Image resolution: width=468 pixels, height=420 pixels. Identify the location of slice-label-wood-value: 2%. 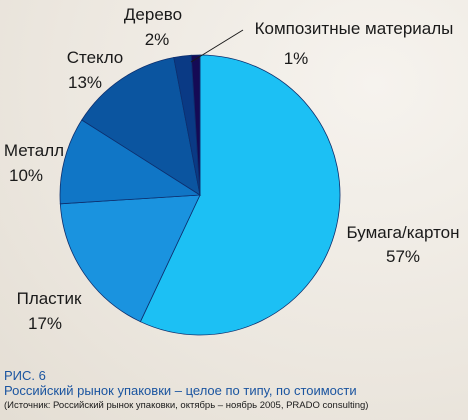
(157, 39).